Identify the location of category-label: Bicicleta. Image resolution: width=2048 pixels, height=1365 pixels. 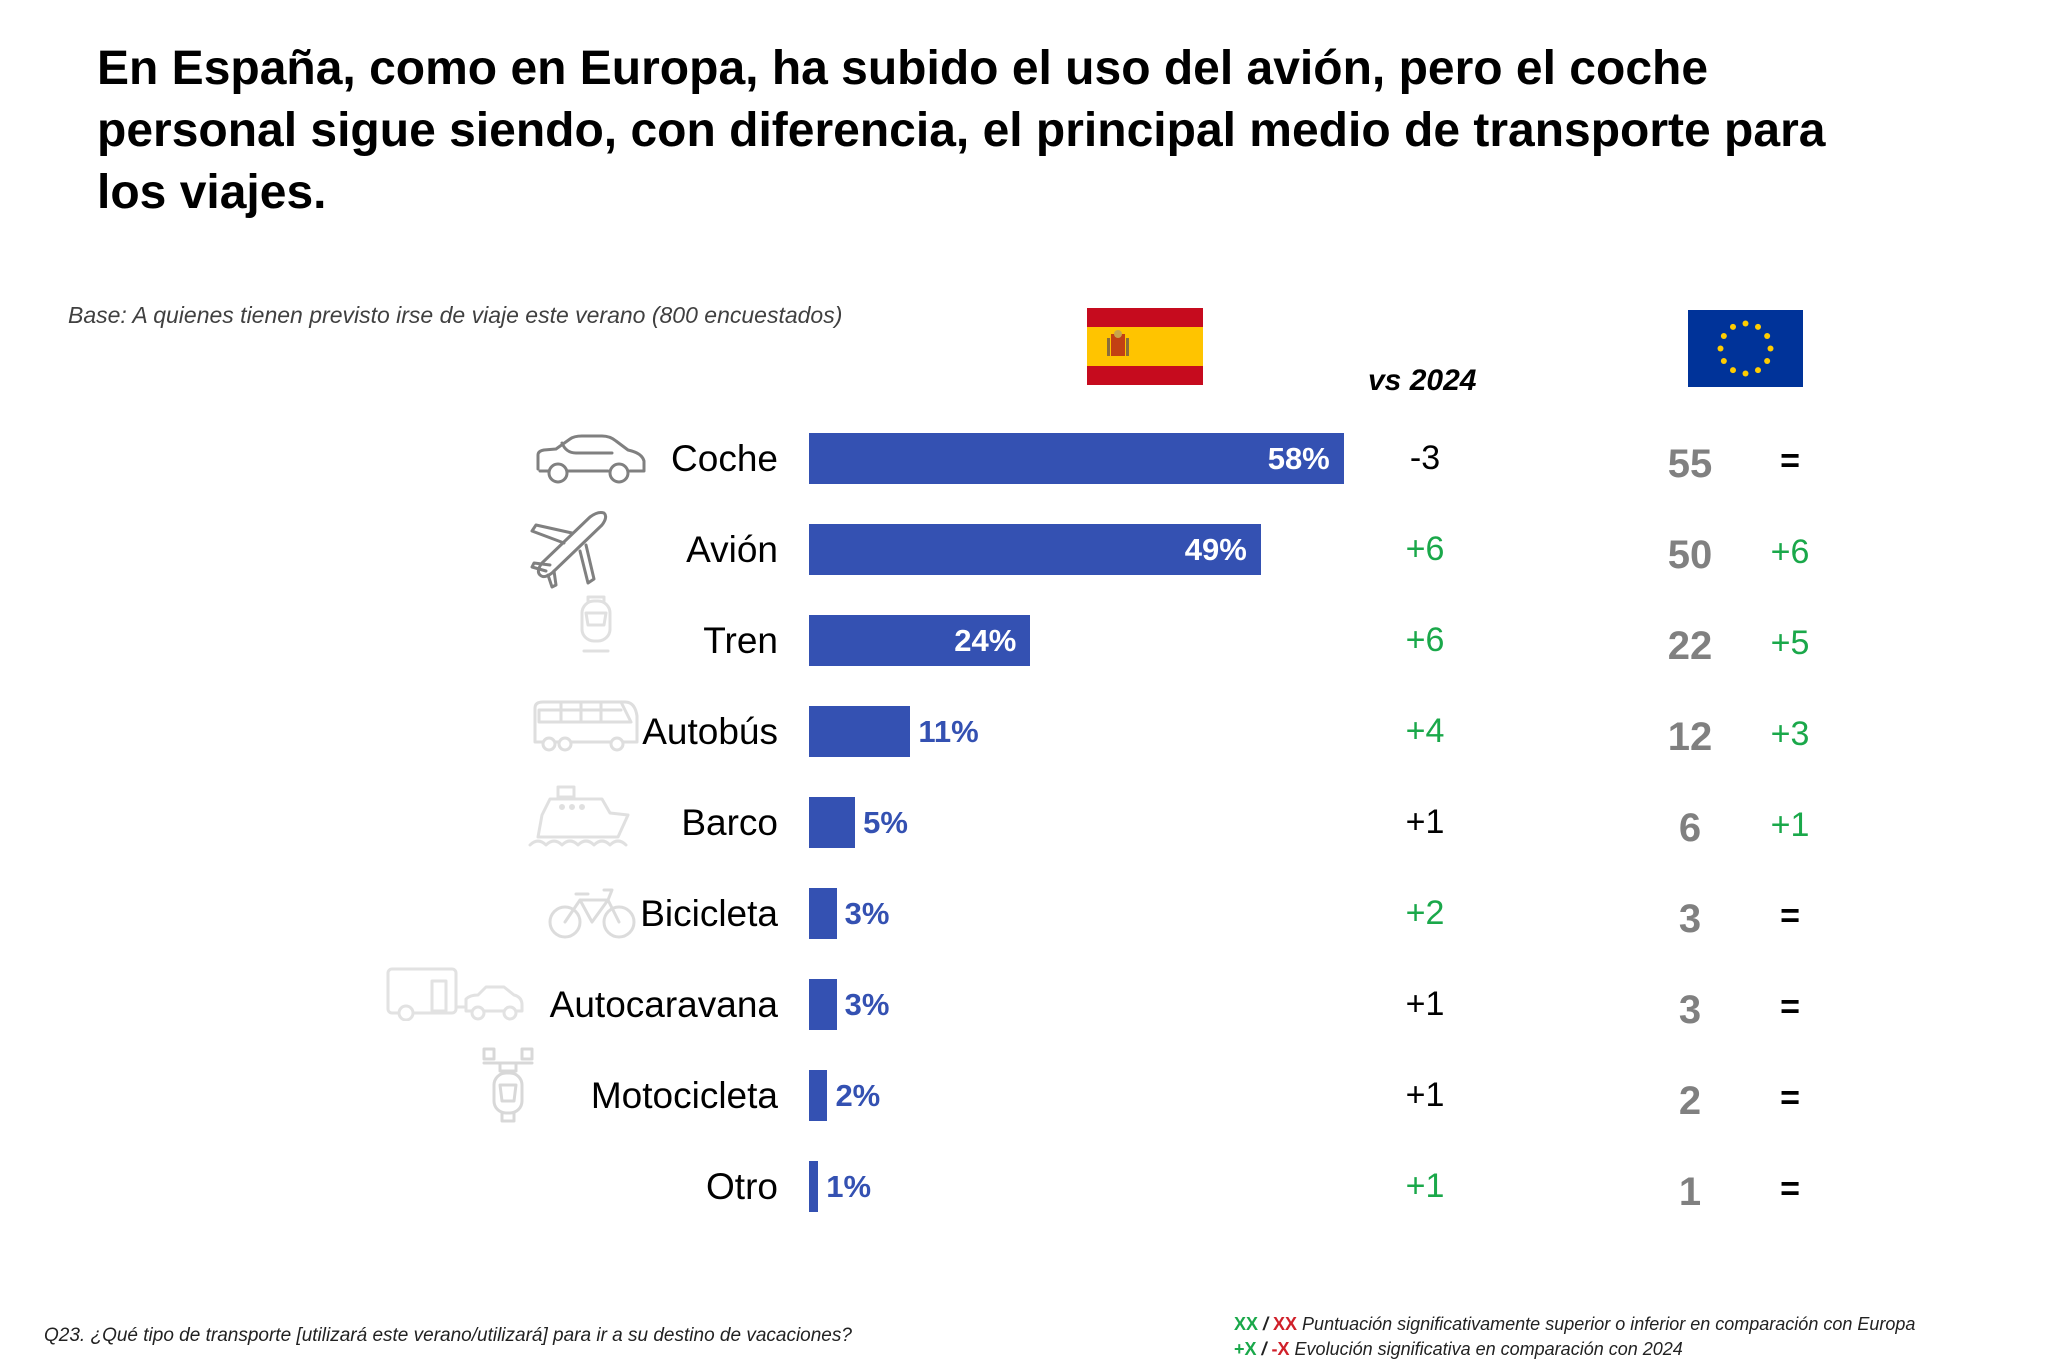
(709, 913).